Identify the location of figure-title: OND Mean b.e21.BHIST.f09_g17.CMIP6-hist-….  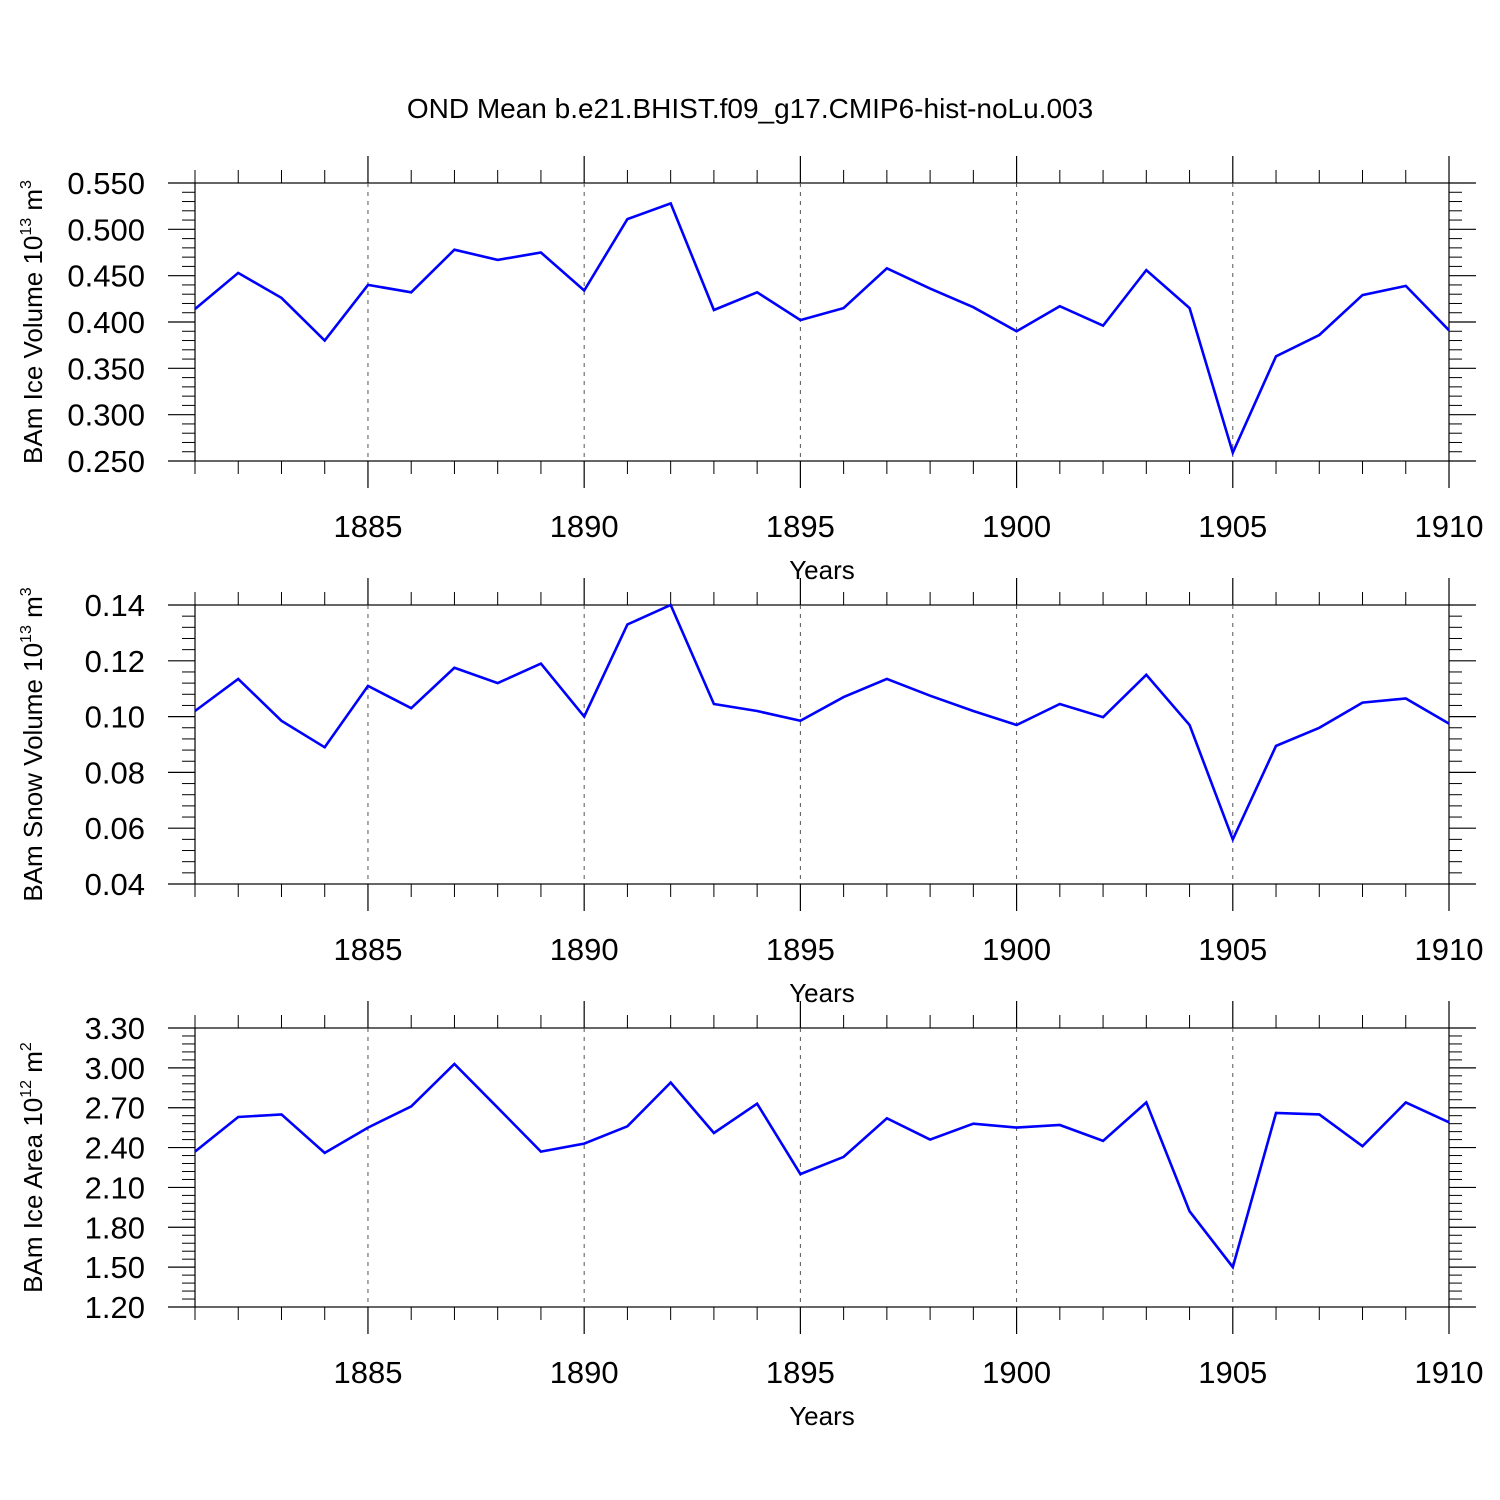
(750, 108).